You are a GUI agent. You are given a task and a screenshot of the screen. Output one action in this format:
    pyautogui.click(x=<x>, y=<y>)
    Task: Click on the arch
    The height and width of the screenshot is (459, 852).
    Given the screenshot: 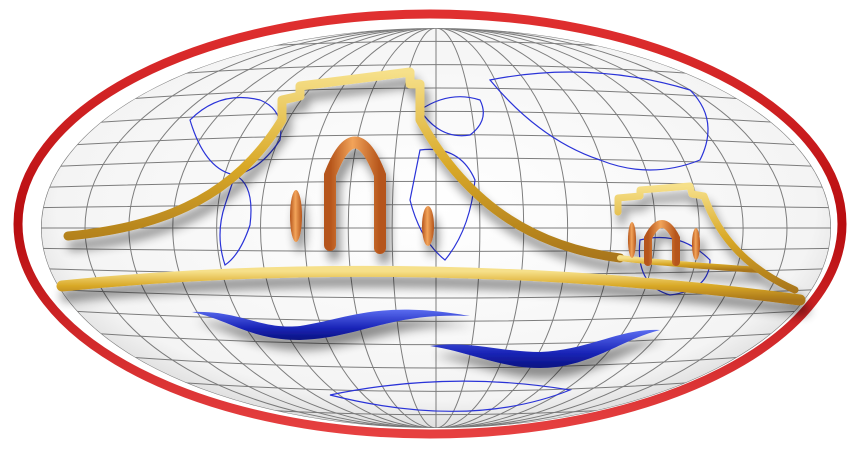 What is the action you would take?
    pyautogui.click(x=355, y=195)
    